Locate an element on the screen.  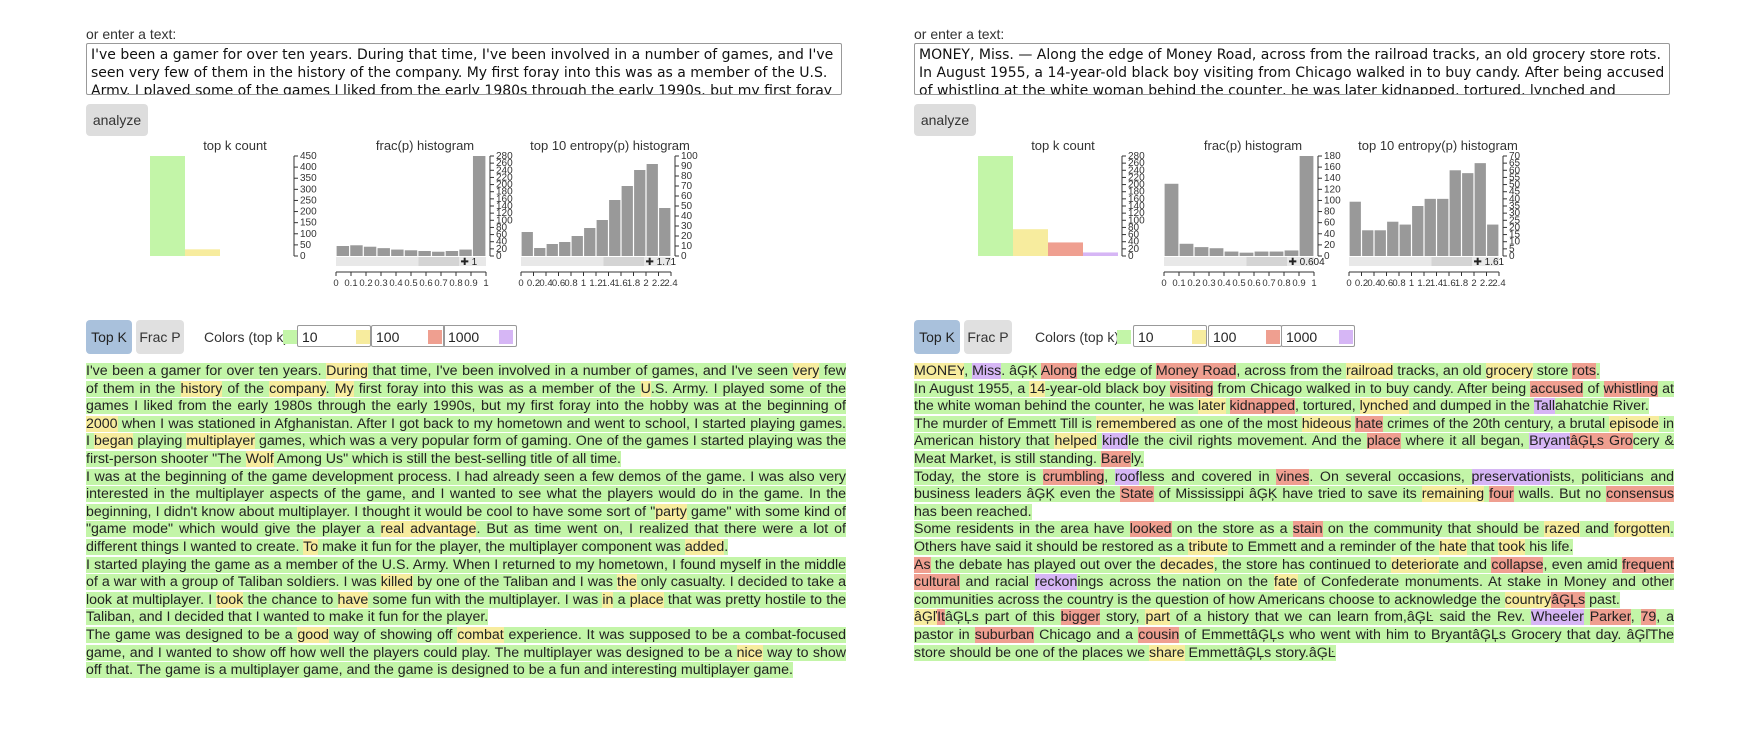
token: less and covered in is located at coordinates (1208, 476).